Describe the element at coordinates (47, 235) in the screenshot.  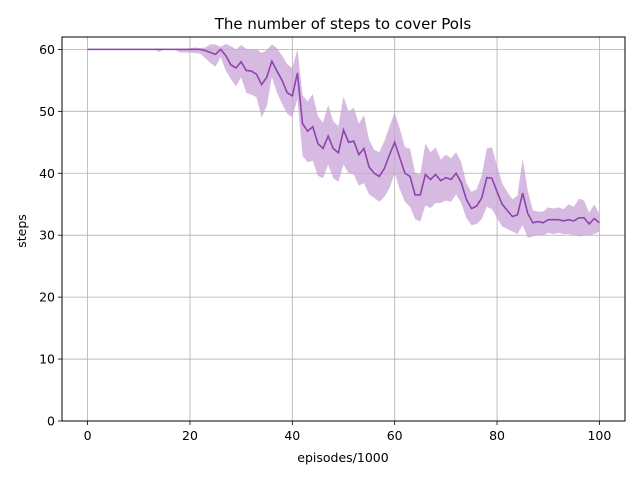
I see `y-tick-label: 30` at that location.